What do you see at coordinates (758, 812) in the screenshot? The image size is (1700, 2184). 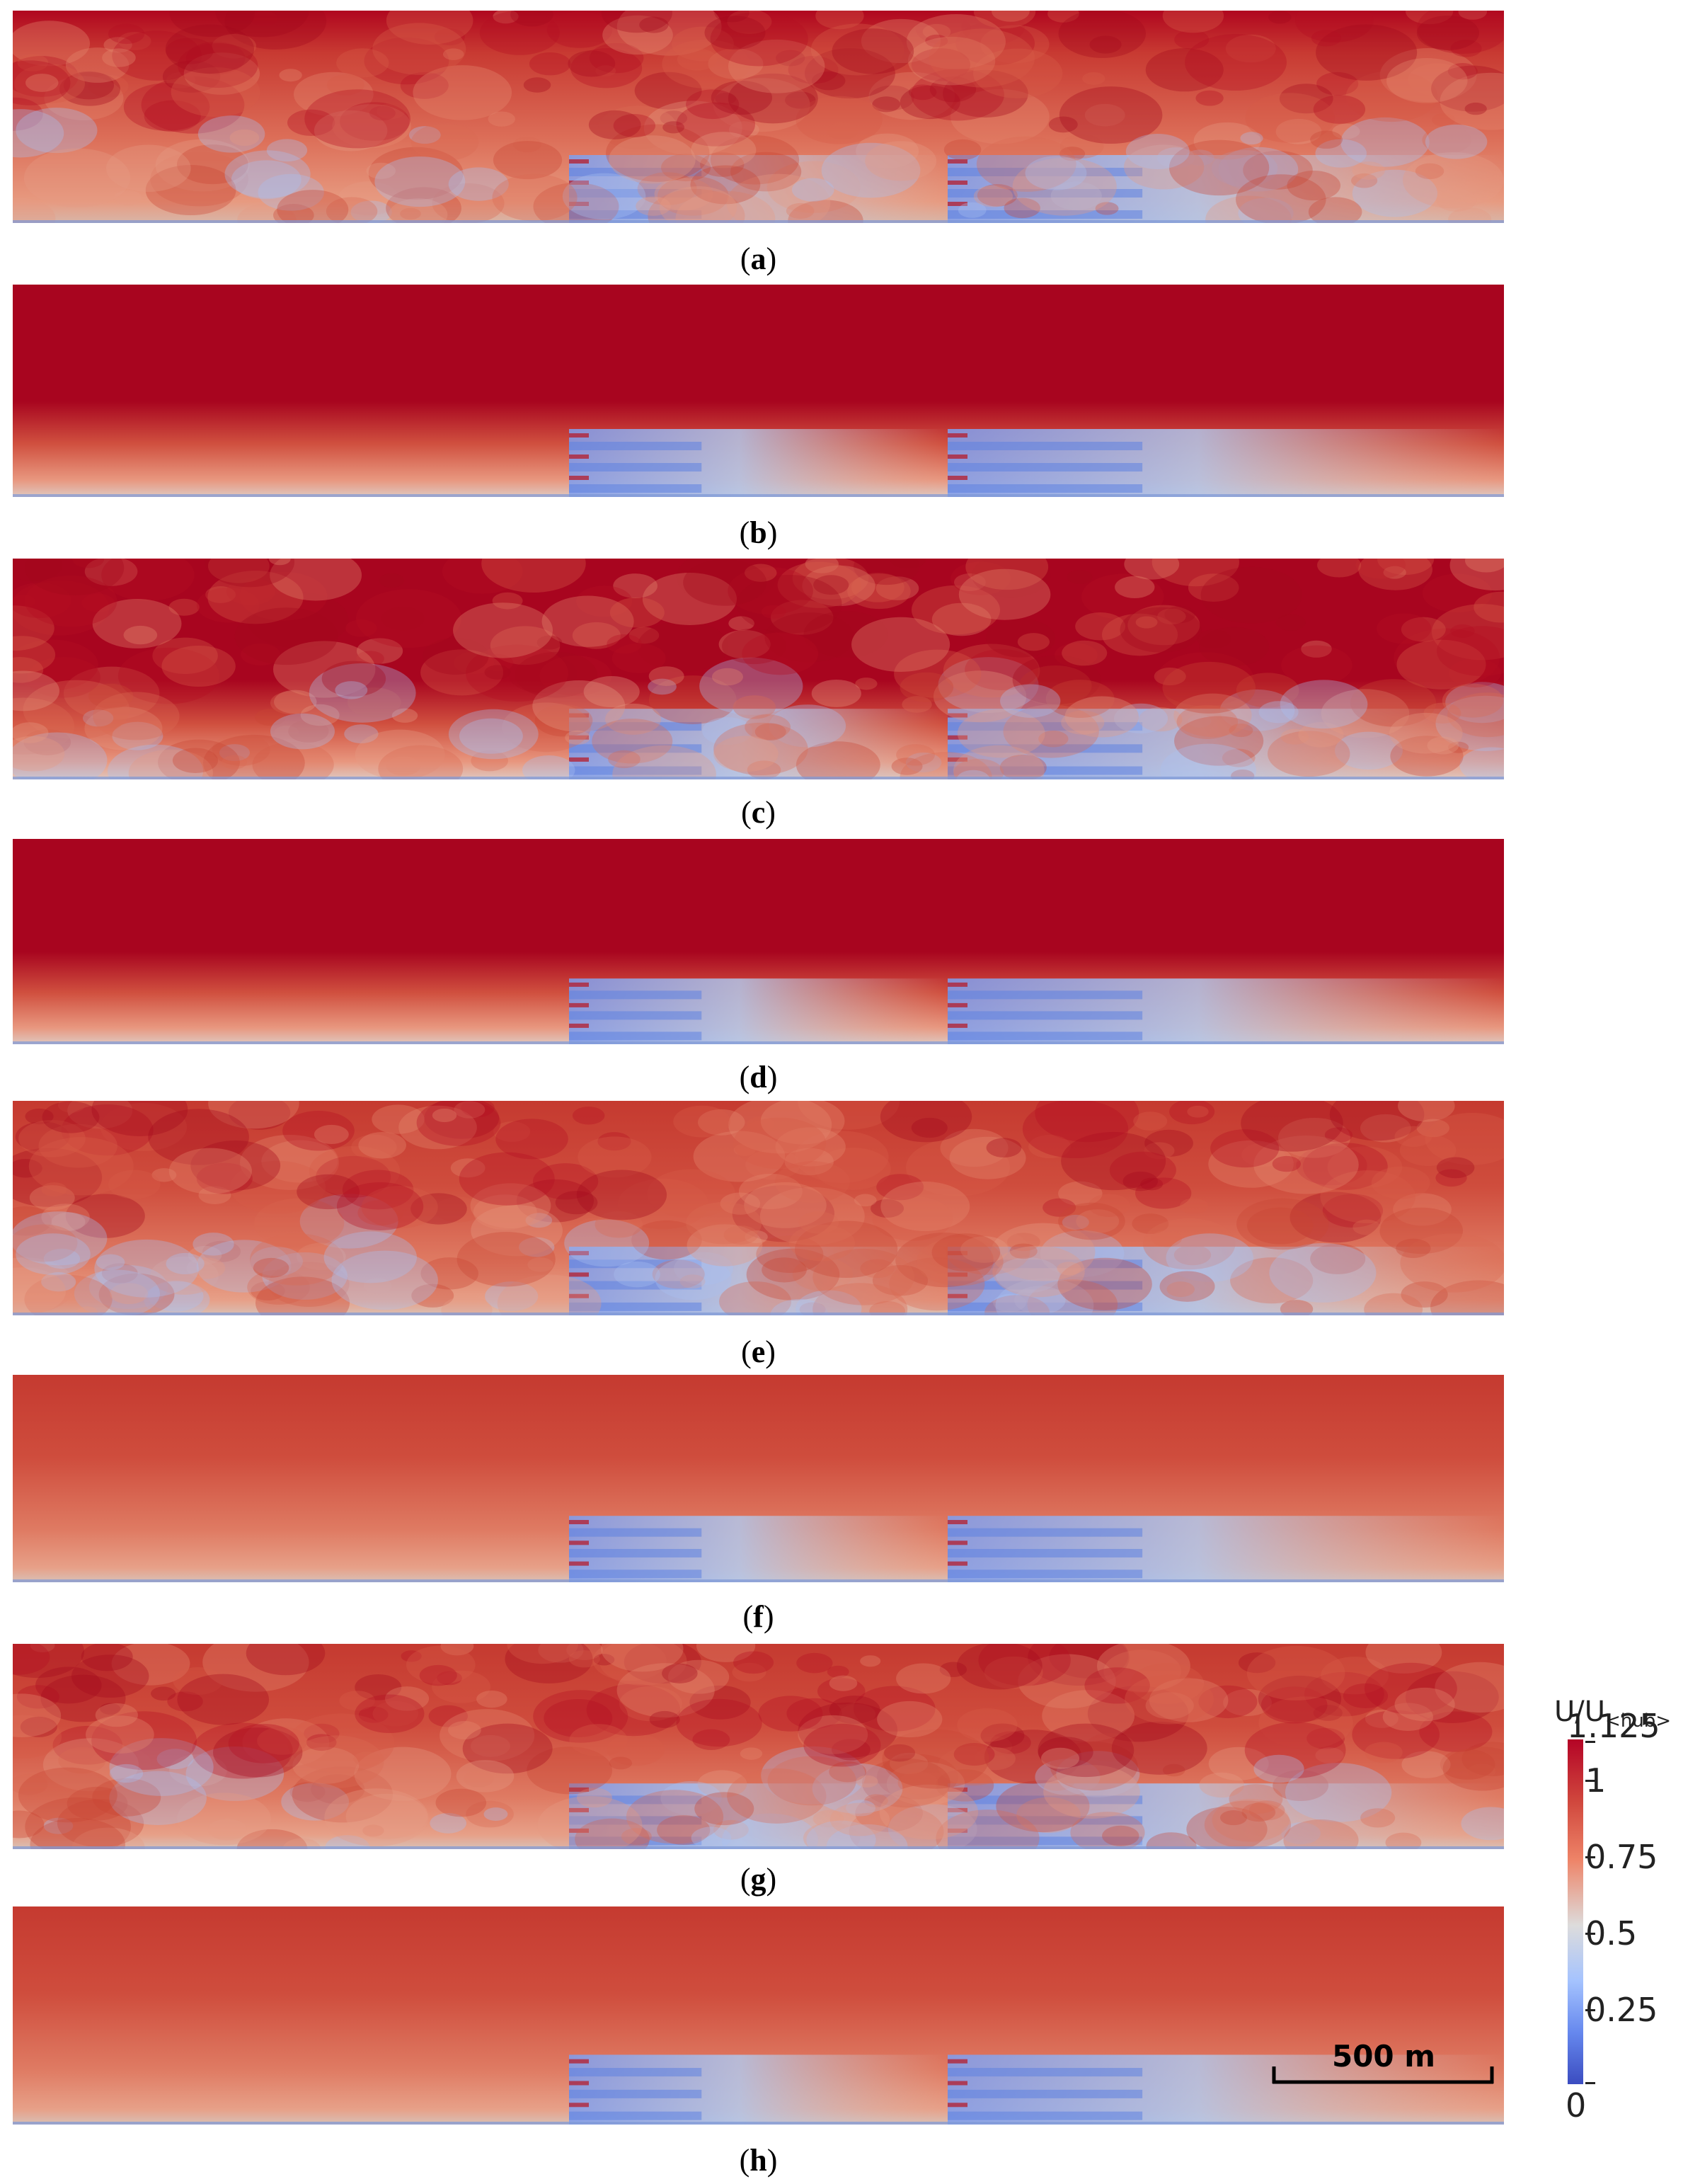 I see `caption-c: (c)` at bounding box center [758, 812].